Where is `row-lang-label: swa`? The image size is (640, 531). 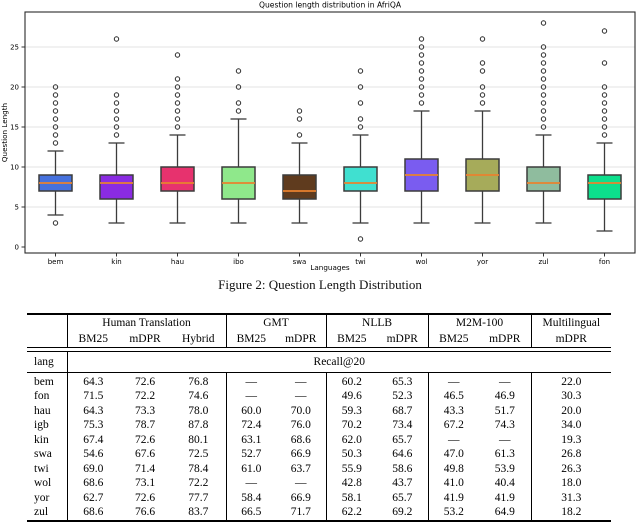
row-lang-label: swa is located at coordinates (43, 454).